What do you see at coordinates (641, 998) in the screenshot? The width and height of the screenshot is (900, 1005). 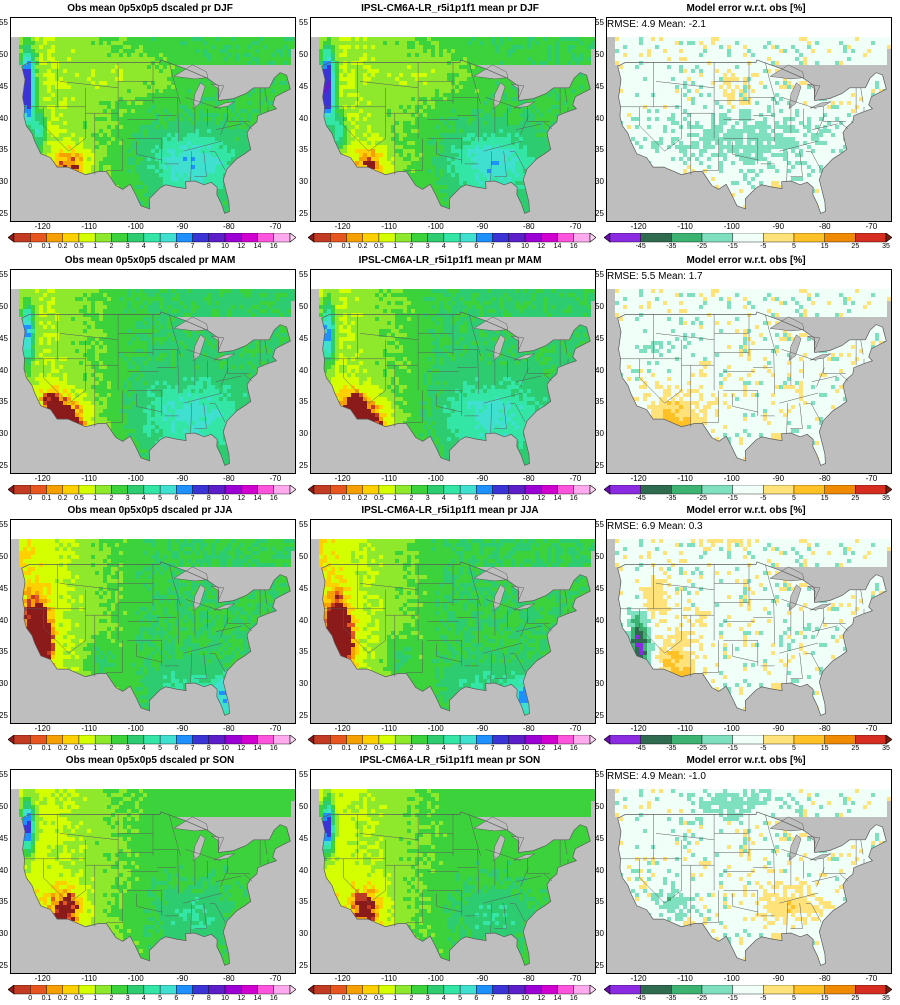 I see `colorbar-tick-label: -45` at bounding box center [641, 998].